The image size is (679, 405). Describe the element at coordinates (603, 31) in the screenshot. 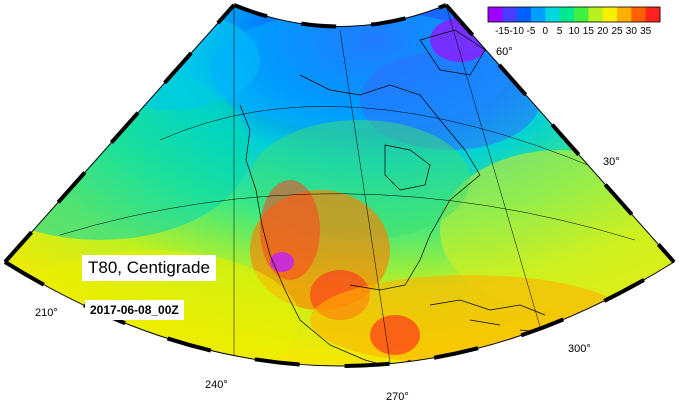

I see `colorbar-tick-label: 20` at that location.